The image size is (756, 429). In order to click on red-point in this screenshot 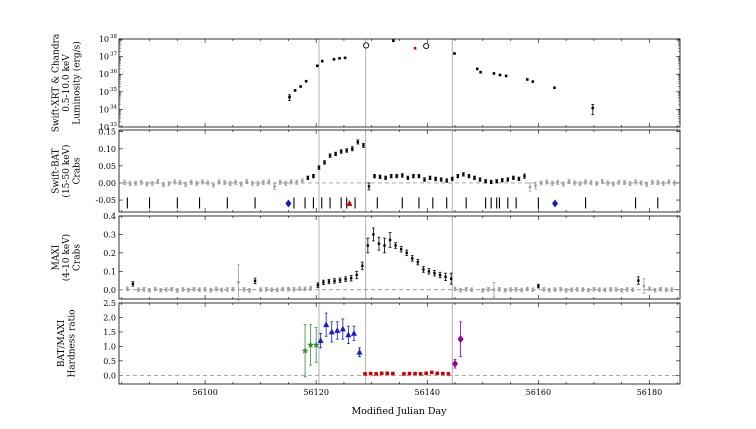, I will do `click(415, 48)`.